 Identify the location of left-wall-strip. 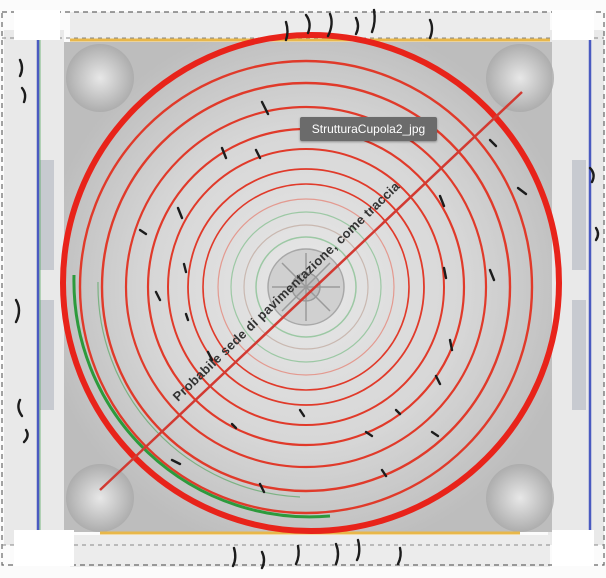
(34, 287).